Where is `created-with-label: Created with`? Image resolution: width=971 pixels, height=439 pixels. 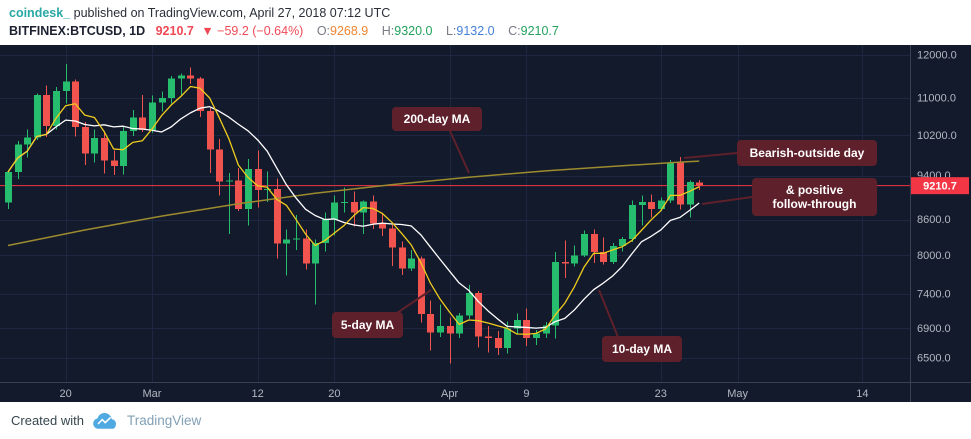 created-with-label: Created with is located at coordinates (47, 420).